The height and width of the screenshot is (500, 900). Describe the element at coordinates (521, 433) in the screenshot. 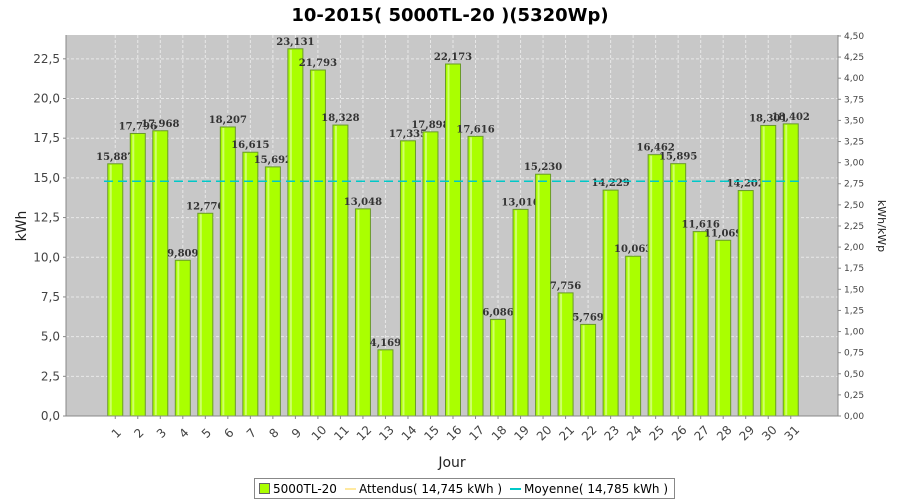

I see `x-tick-label: 19` at that location.